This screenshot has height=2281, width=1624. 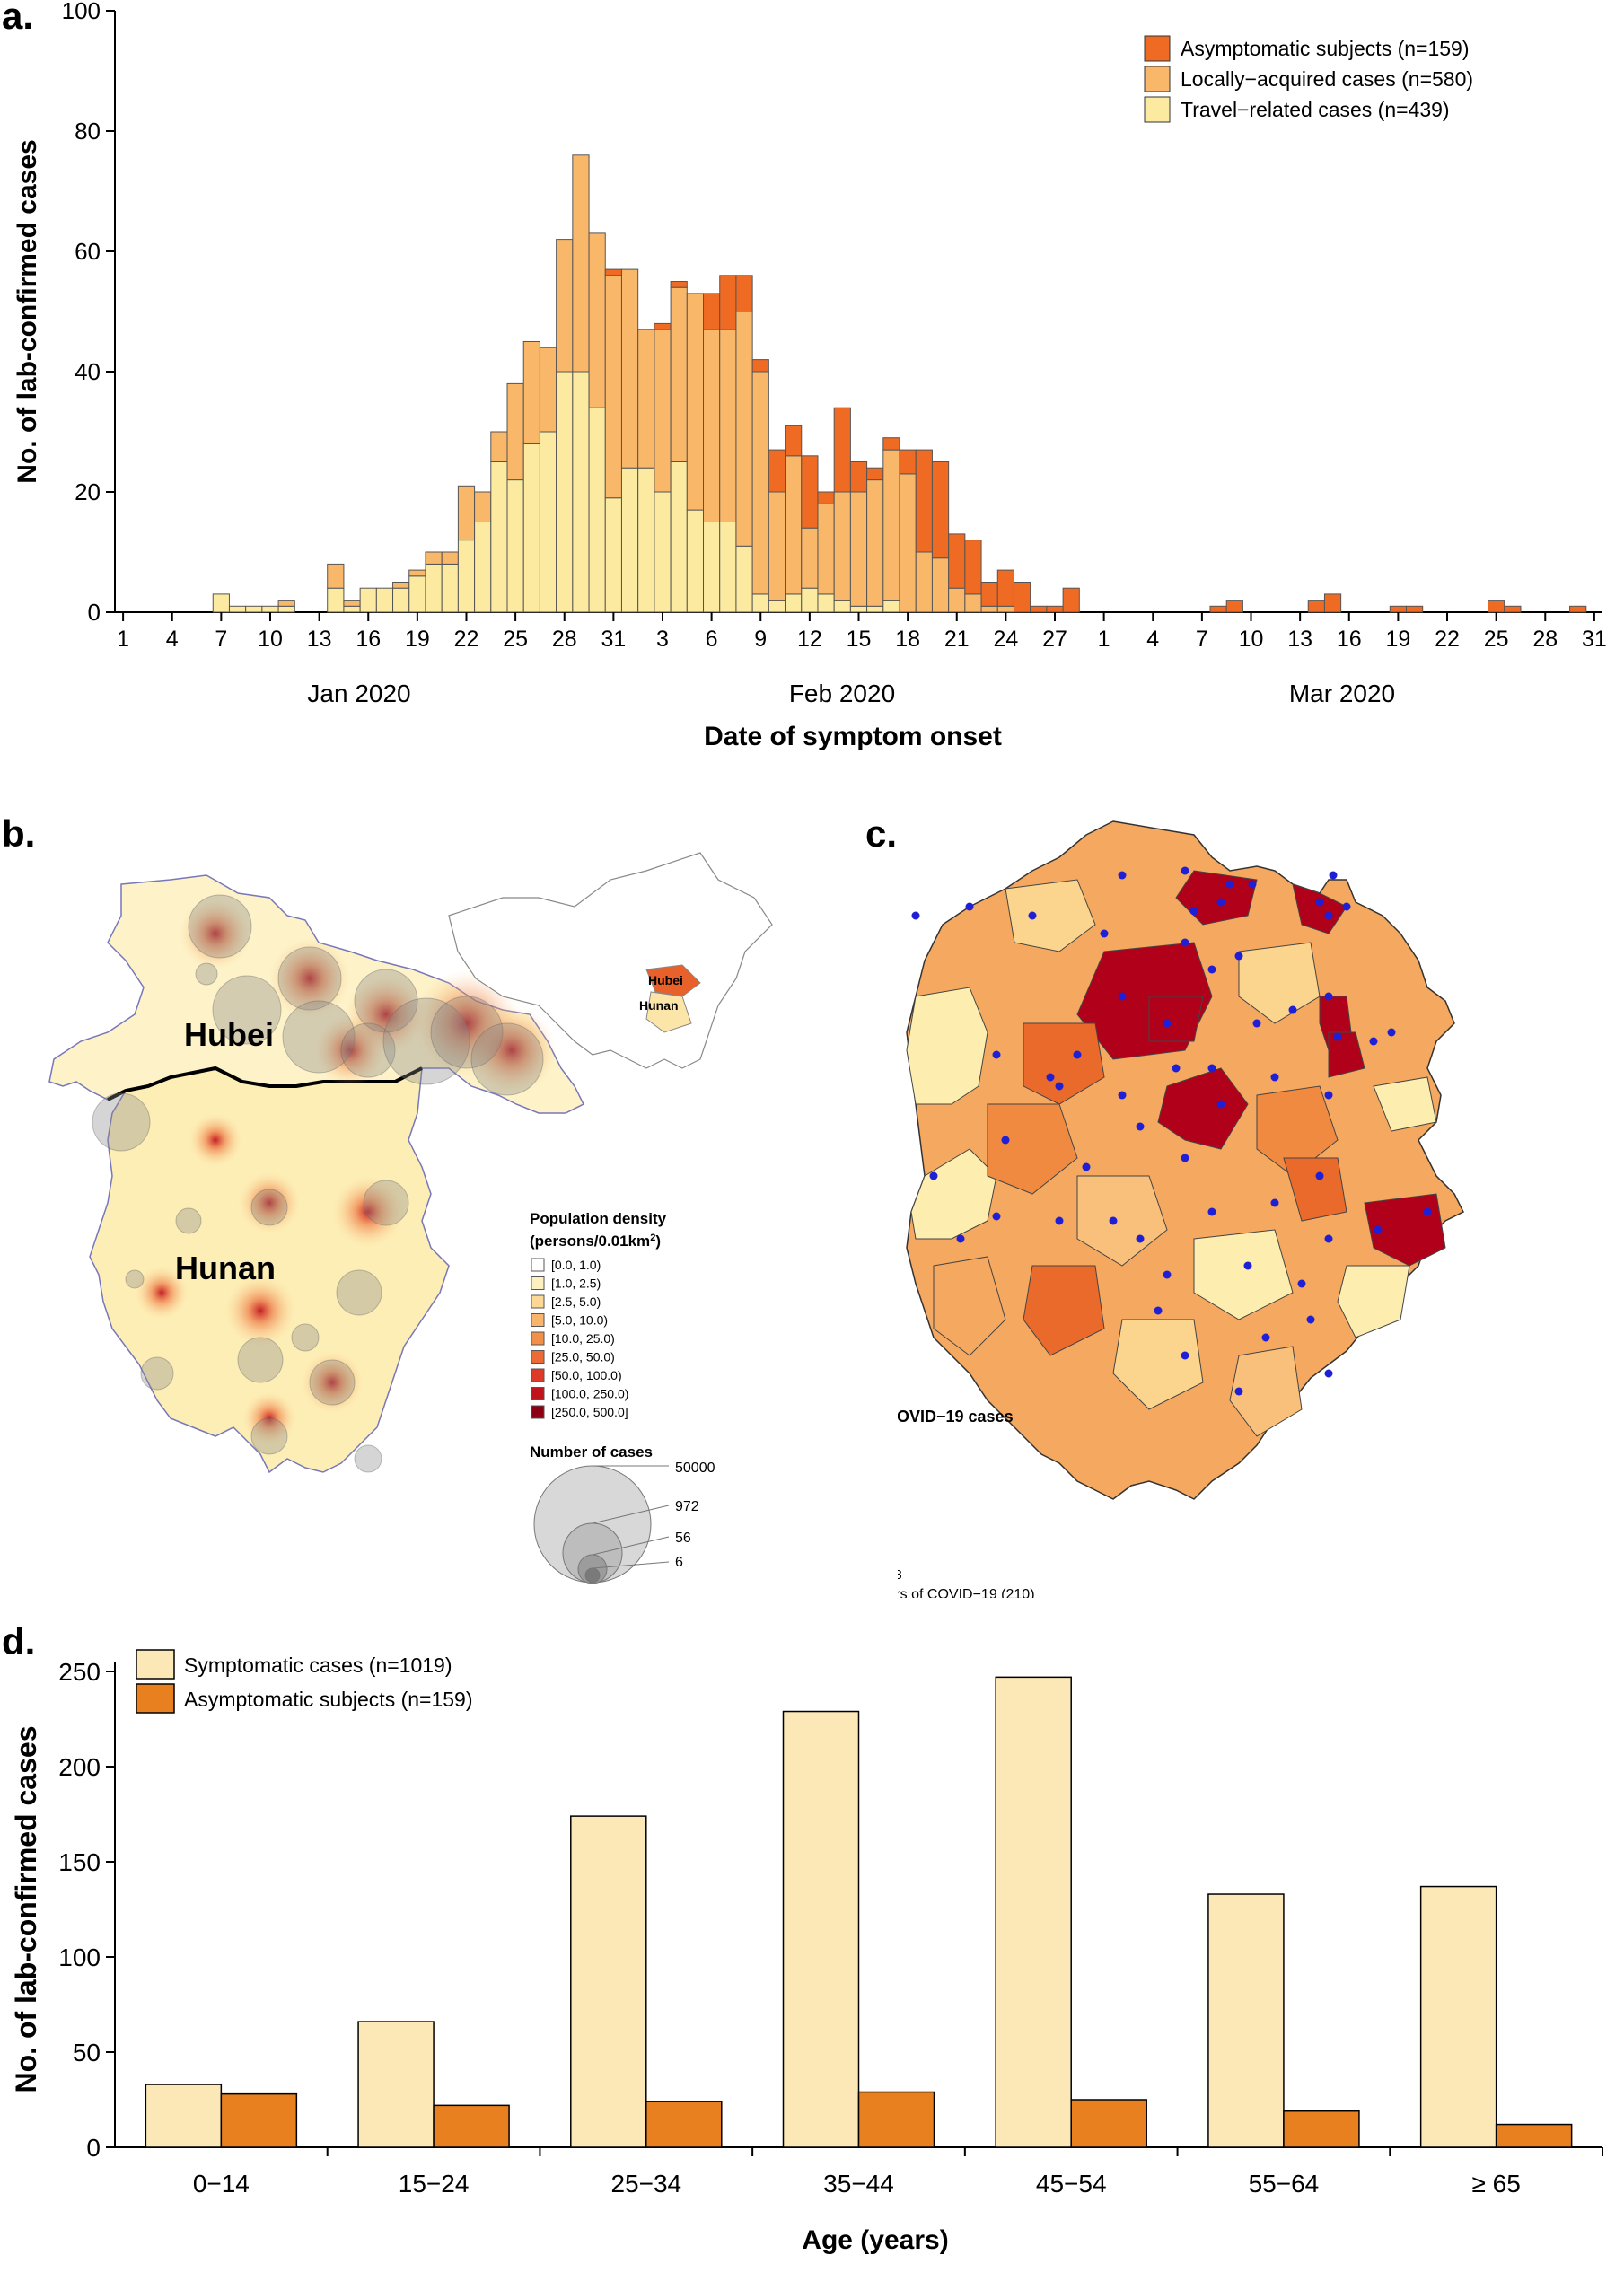 What do you see at coordinates (662, 640) in the screenshot?
I see `x-tick-label-11: 3` at bounding box center [662, 640].